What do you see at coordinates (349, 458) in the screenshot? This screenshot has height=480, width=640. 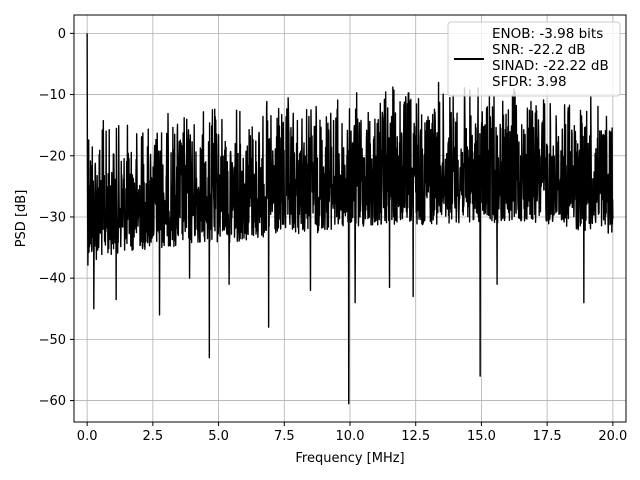 I see `x-axis-label: Frequency [MHz]` at bounding box center [349, 458].